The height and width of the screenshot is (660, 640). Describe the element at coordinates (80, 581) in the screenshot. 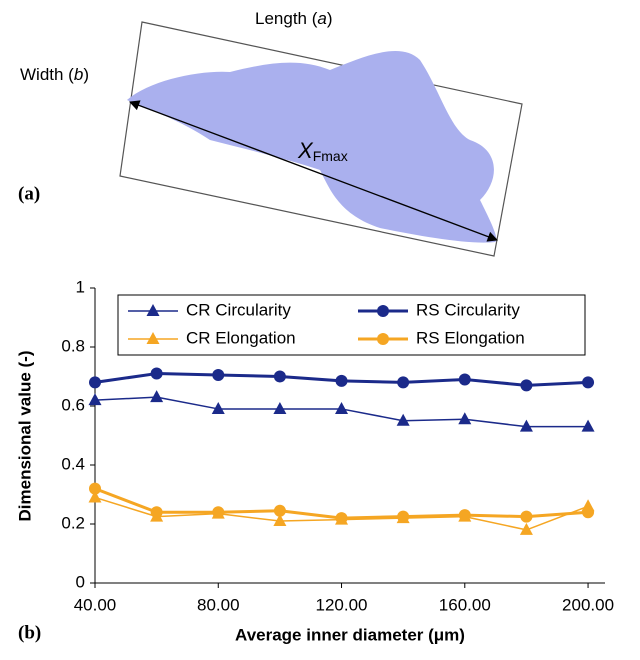

I see `y-tick-label: 0` at that location.